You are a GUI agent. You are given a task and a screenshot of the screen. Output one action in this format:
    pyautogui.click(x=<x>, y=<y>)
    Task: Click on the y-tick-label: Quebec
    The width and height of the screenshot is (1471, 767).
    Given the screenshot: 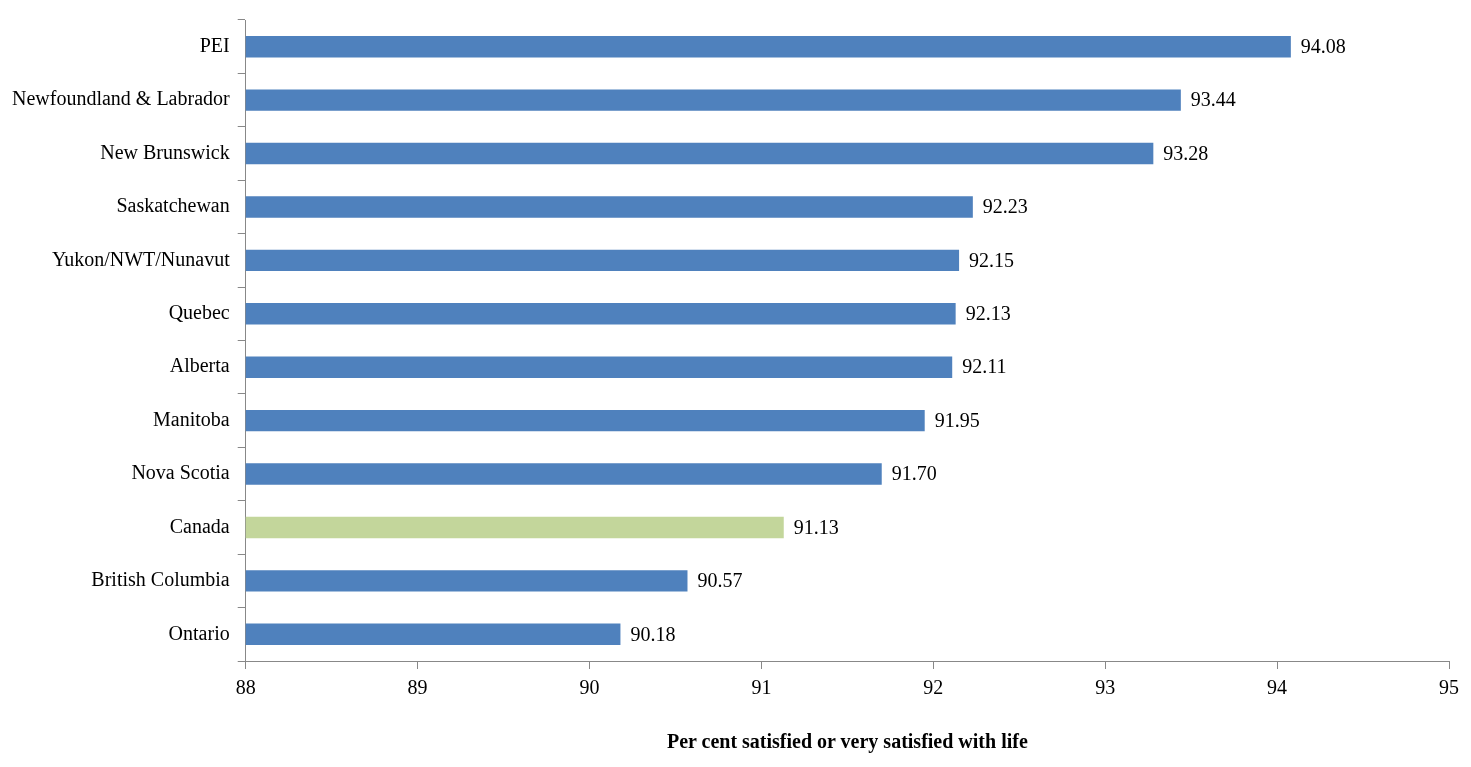 What is the action you would take?
    pyautogui.click(x=199, y=312)
    